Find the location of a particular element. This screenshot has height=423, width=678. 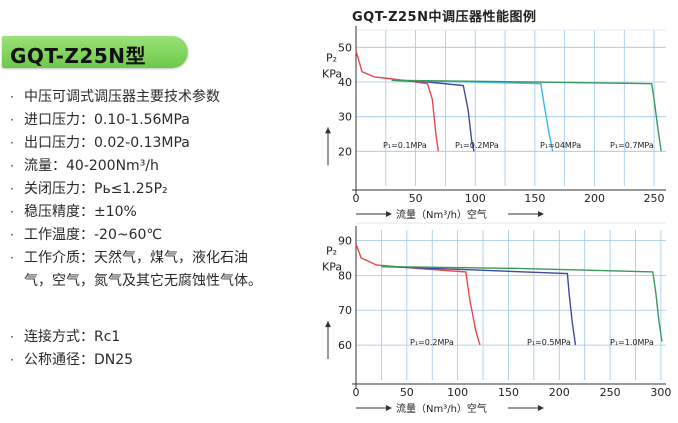

model-badge: GQT-Z25N型 is located at coordinates (95, 52).